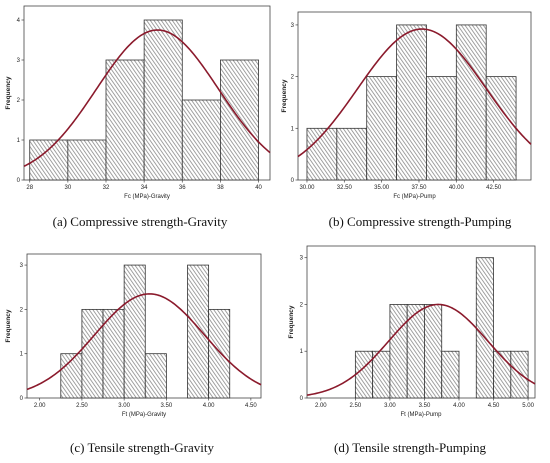 Image resolution: width=550 pixels, height=463 pixels. What do you see at coordinates (420, 221) in the screenshot?
I see `panel-caption: (b) Compressive strength-Pumping` at bounding box center [420, 221].